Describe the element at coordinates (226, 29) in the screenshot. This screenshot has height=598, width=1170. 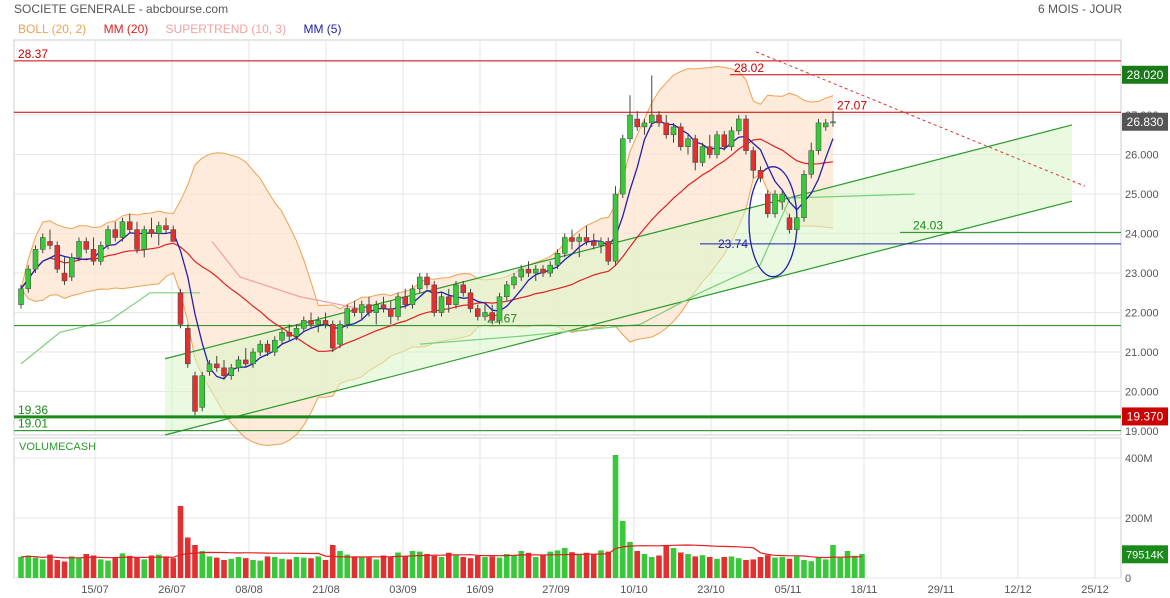
I see `legend-supertrend: SUPERTREND (10, 3)` at that location.